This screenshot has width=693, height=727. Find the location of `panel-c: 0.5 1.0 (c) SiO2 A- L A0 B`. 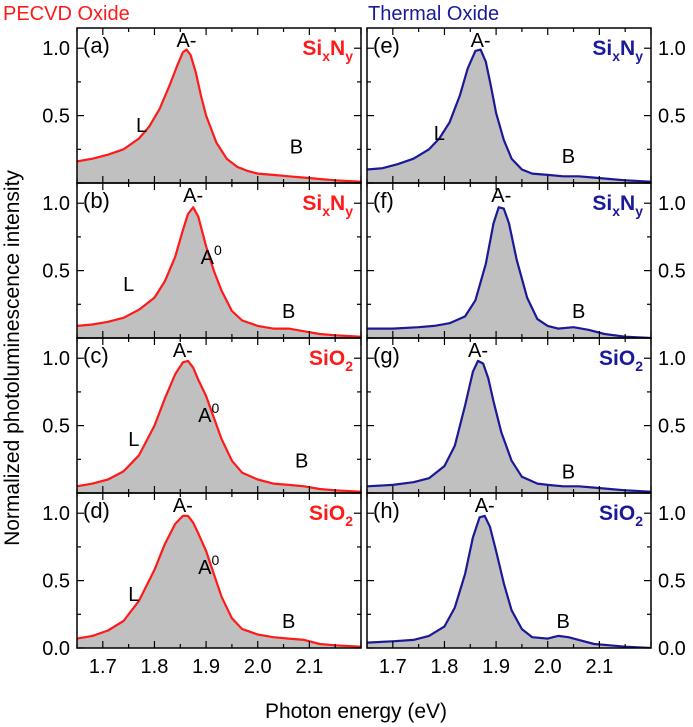

panel-c: 0.5 1.0 (c) SiO2 A- L A0 B is located at coordinates (202, 415).